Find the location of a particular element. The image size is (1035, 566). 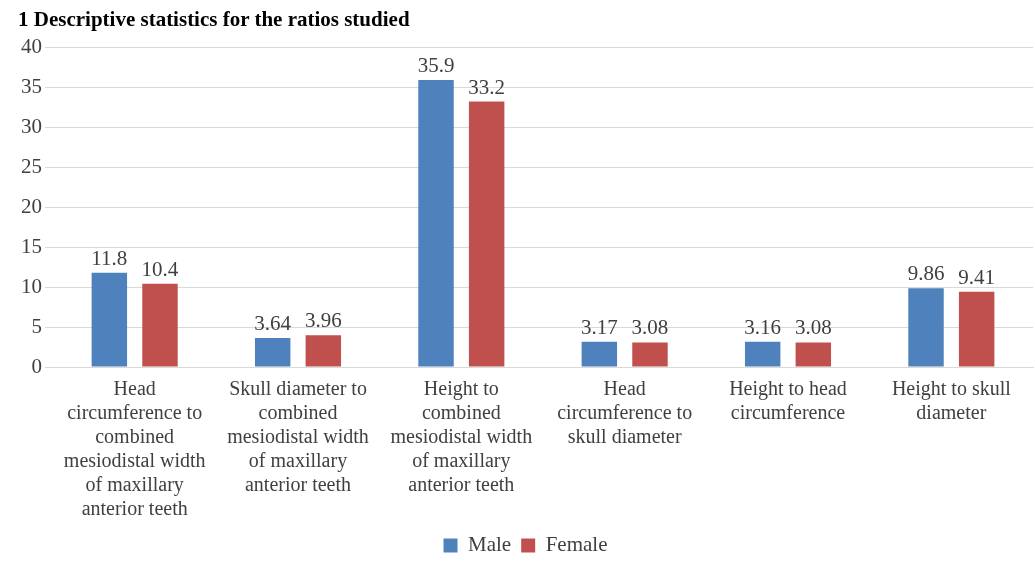

data-label: 9.86 is located at coordinates (926, 273).